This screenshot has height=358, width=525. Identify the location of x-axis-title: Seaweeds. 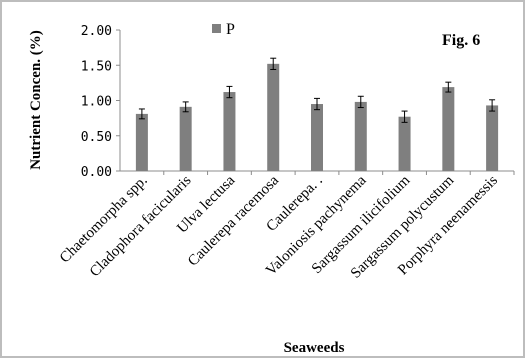
(314, 348).